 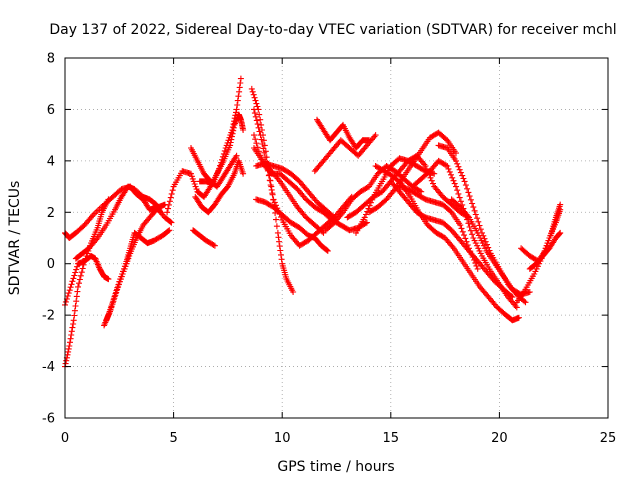 What do you see at coordinates (15, 238) in the screenshot?
I see `y-axis-label: SDTVAR / TECUs` at bounding box center [15, 238].